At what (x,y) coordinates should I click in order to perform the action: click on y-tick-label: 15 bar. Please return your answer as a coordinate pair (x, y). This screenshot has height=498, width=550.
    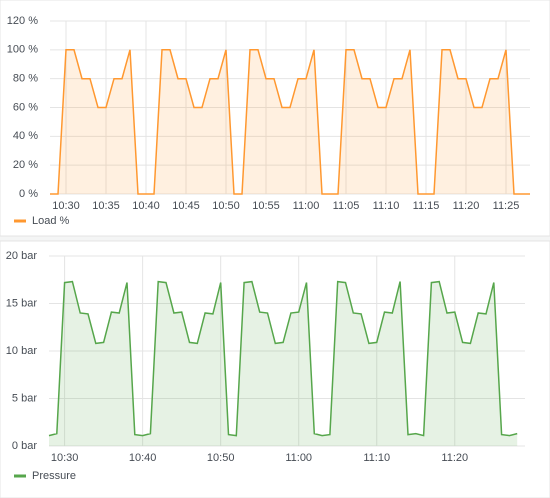
    Looking at the image, I should click on (22, 303).